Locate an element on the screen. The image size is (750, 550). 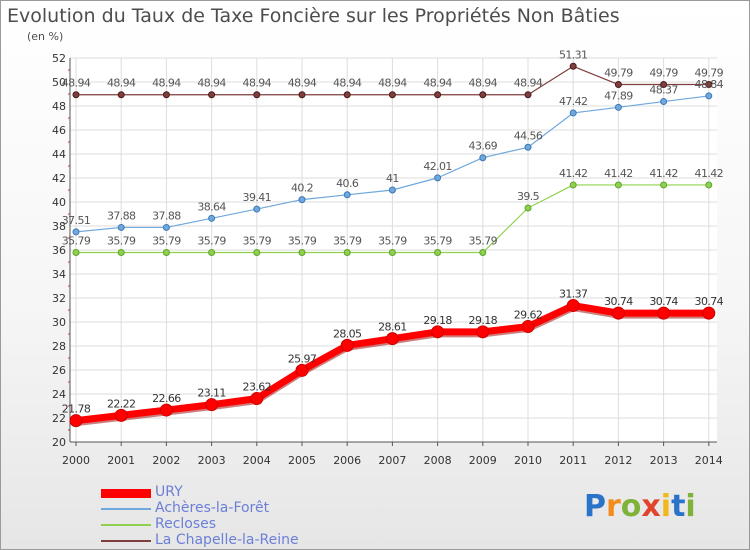
data-label: 28.05 is located at coordinates (347, 333).